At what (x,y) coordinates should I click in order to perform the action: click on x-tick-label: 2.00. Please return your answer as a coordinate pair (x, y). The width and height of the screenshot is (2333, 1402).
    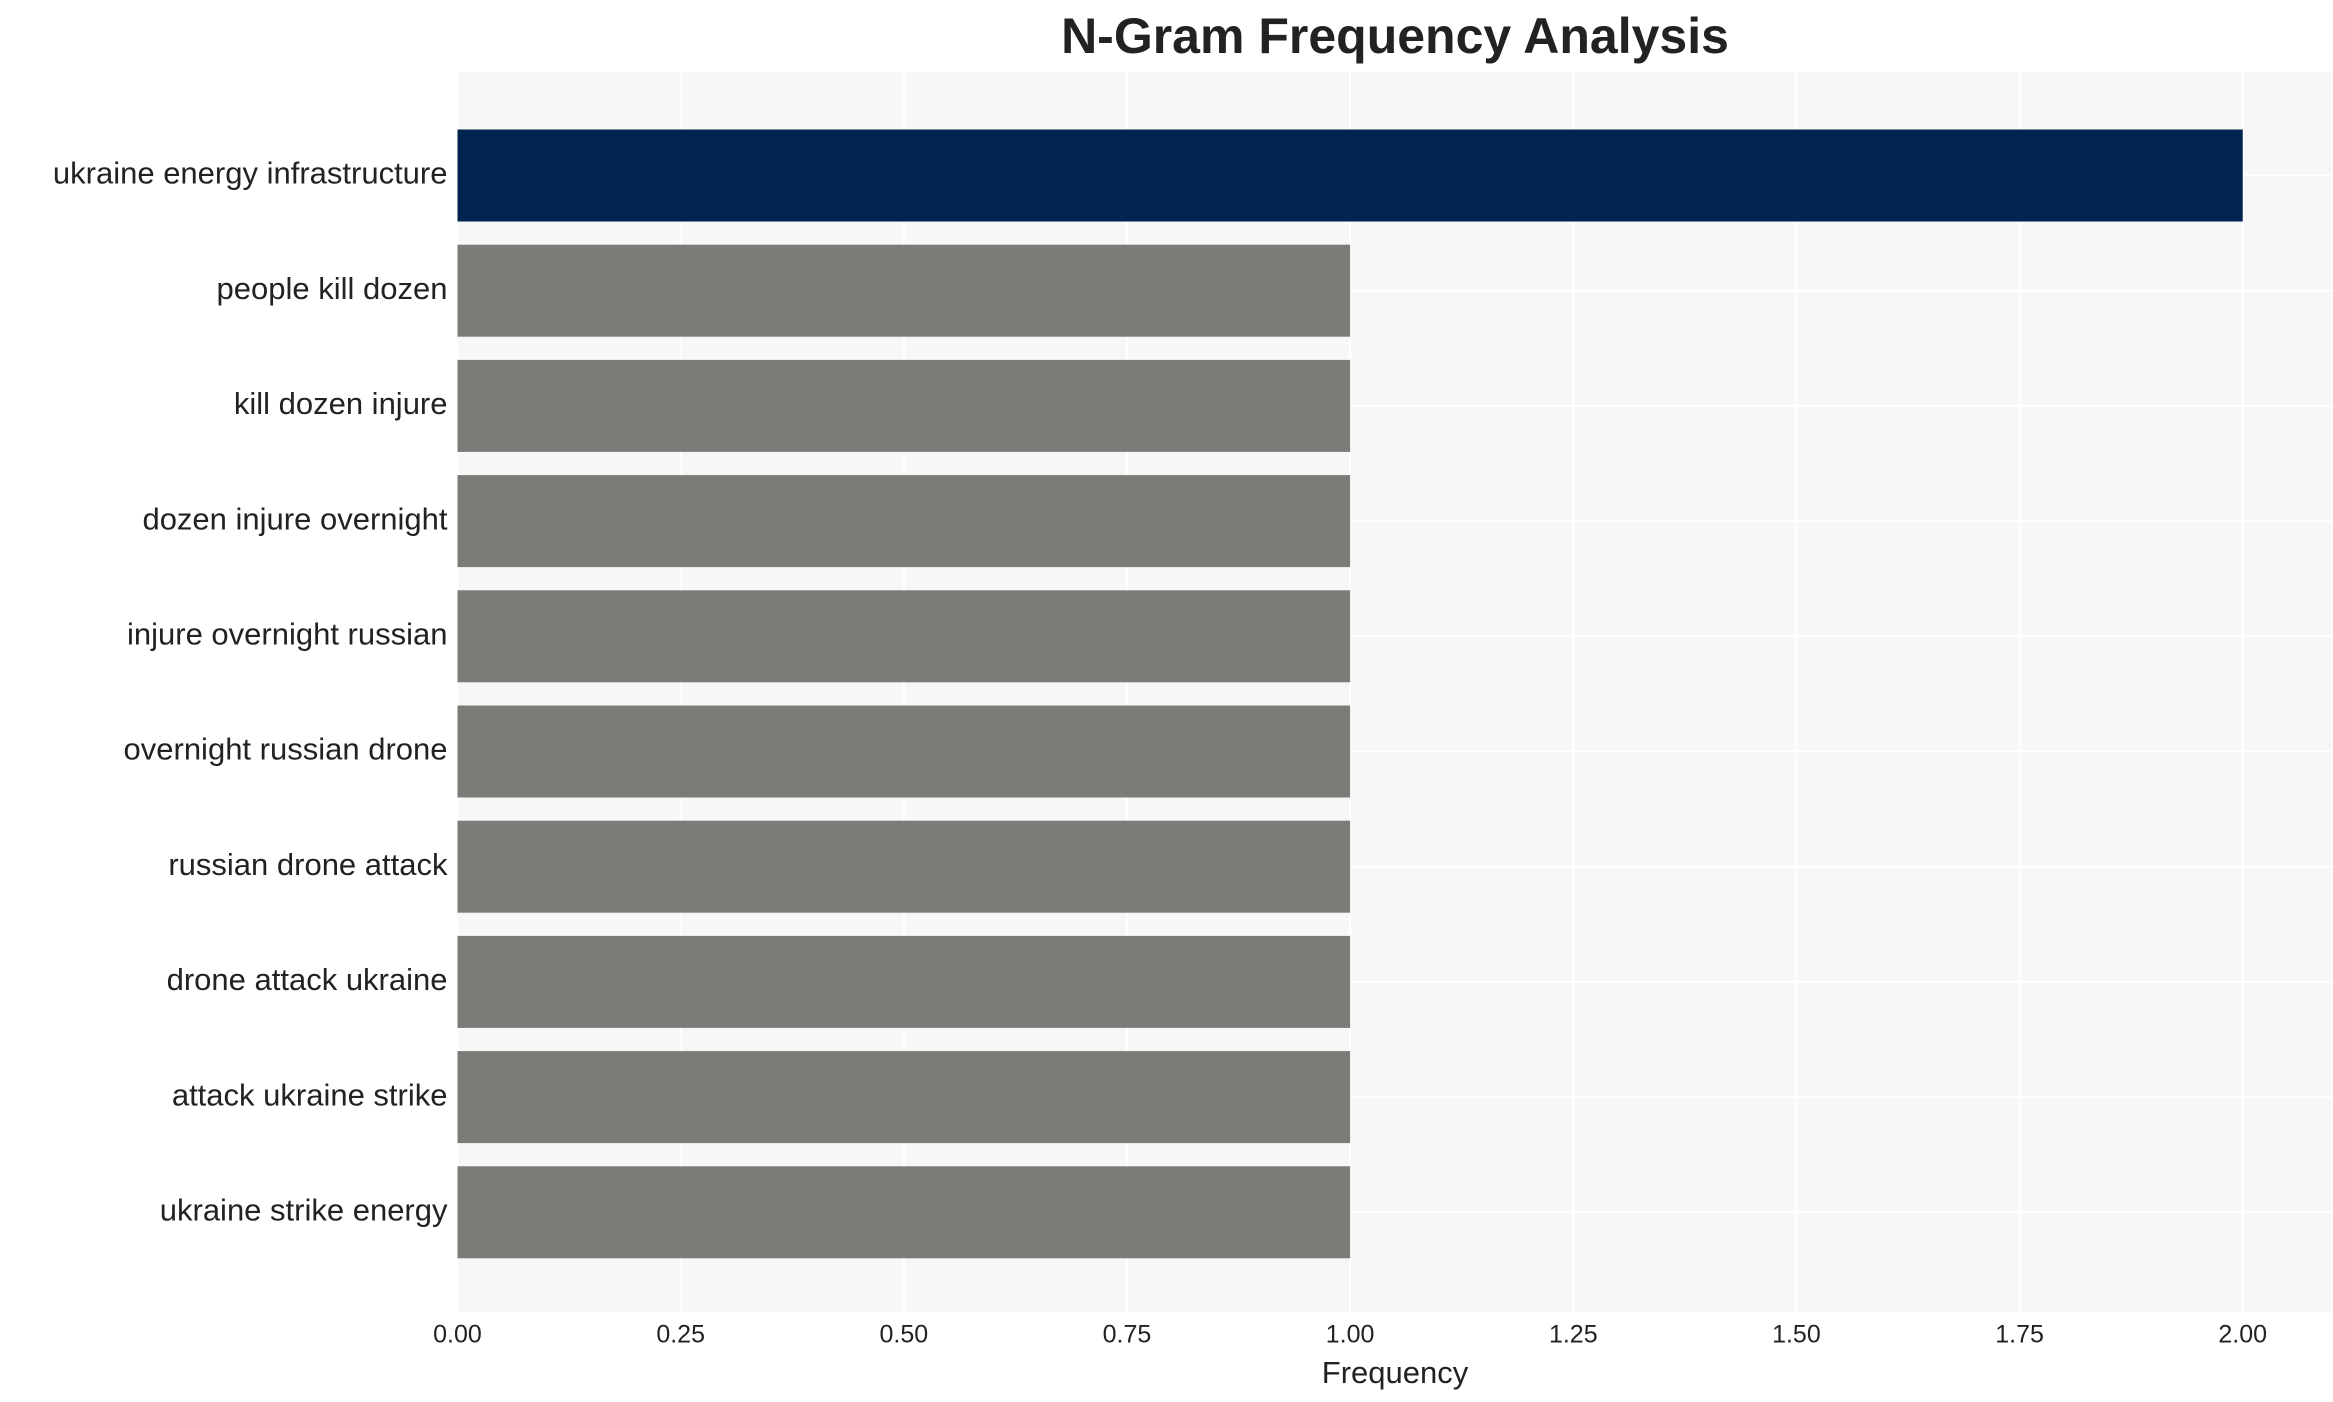
    Looking at the image, I should click on (2242, 1335).